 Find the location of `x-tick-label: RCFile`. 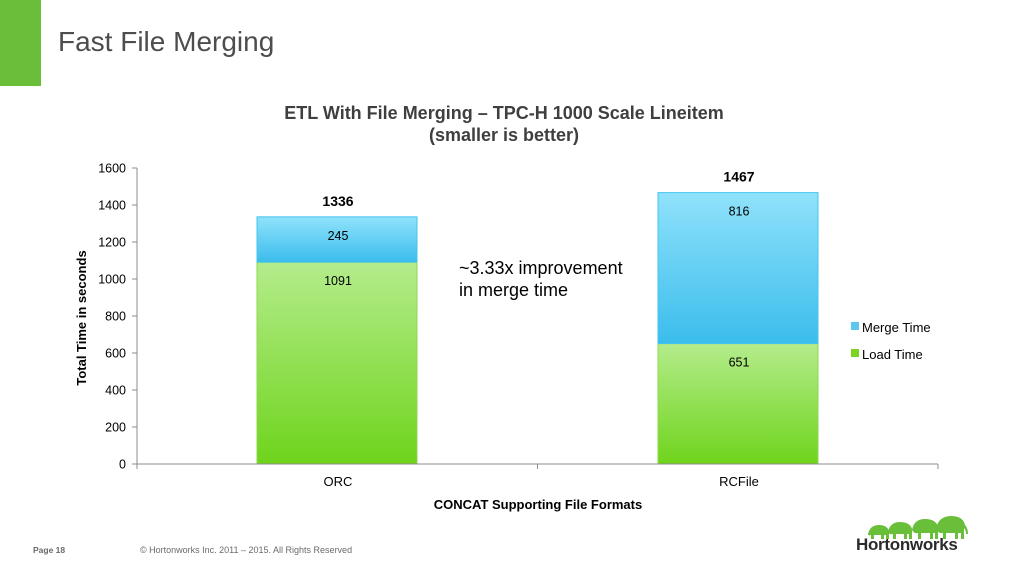

x-tick-label: RCFile is located at coordinates (739, 481).